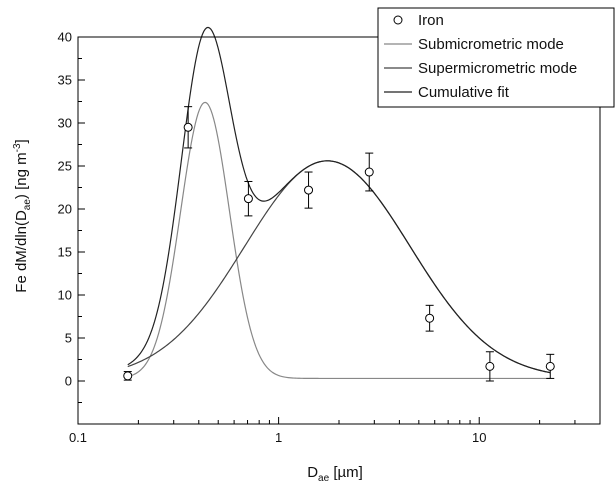 Image resolution: width=616 pixels, height=483 pixels. I want to click on y-axis-label-close: ], so click(21, 141).